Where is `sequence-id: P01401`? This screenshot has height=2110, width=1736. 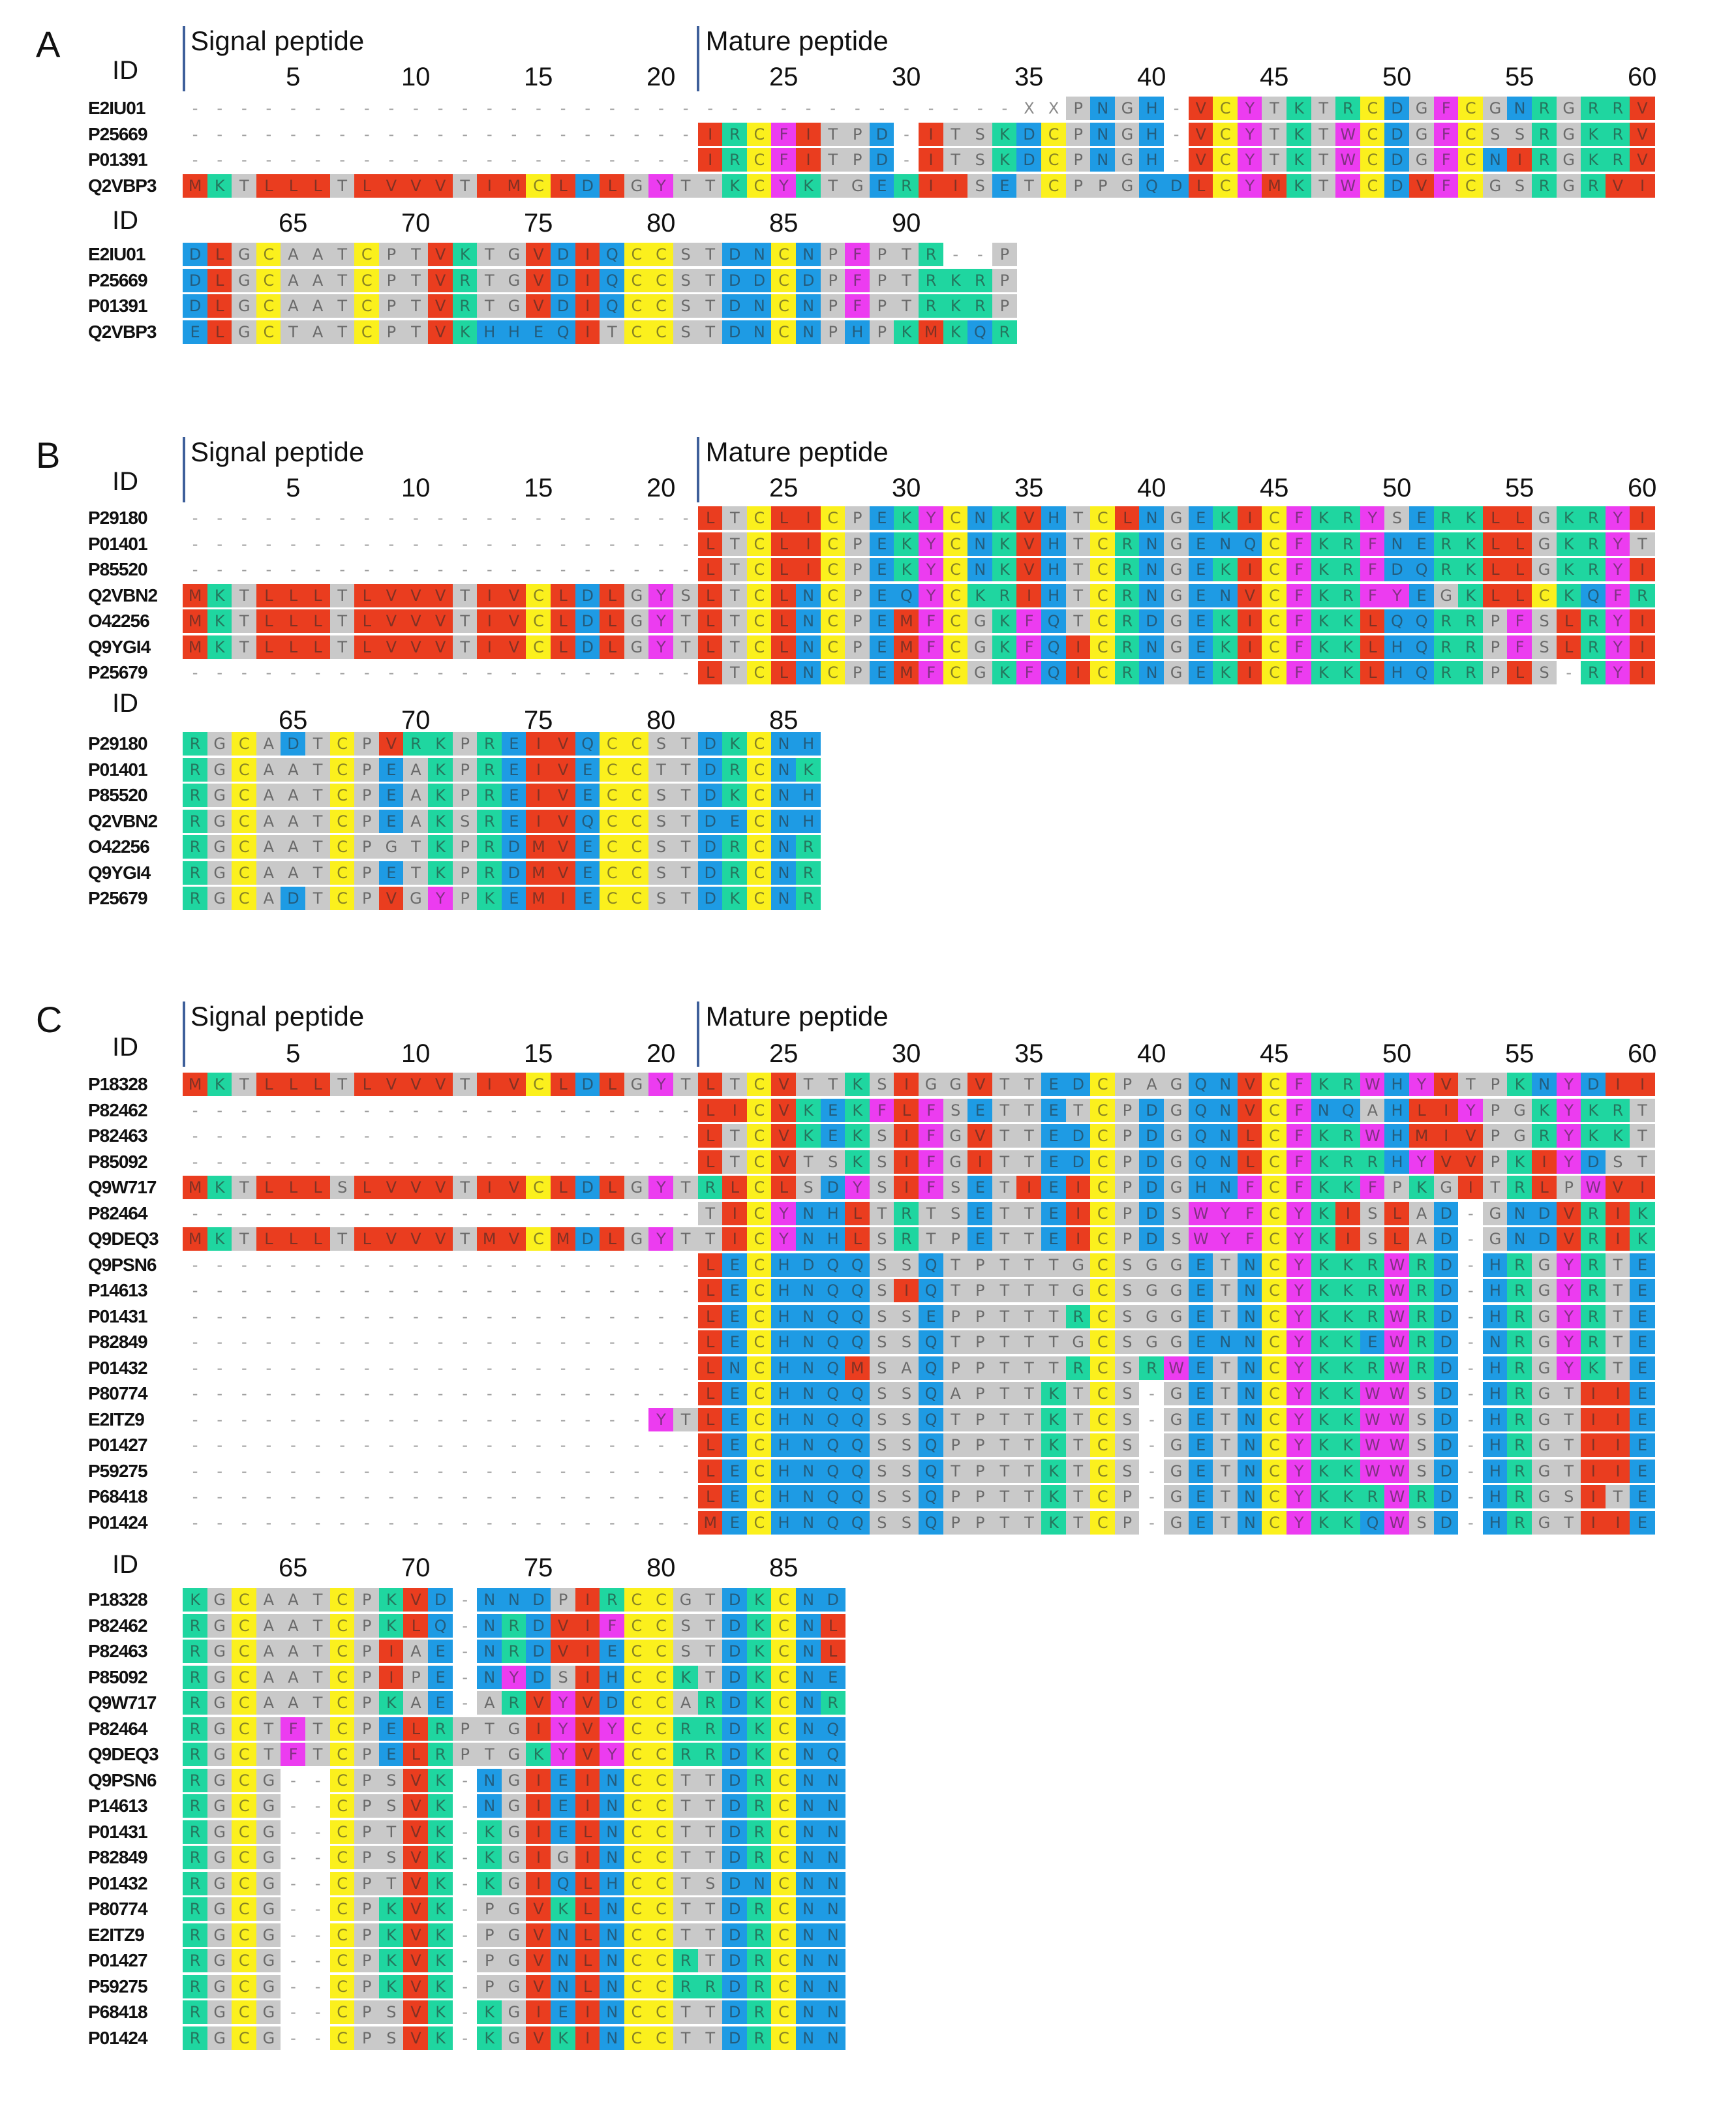
sequence-id: P01401 is located at coordinates (118, 543).